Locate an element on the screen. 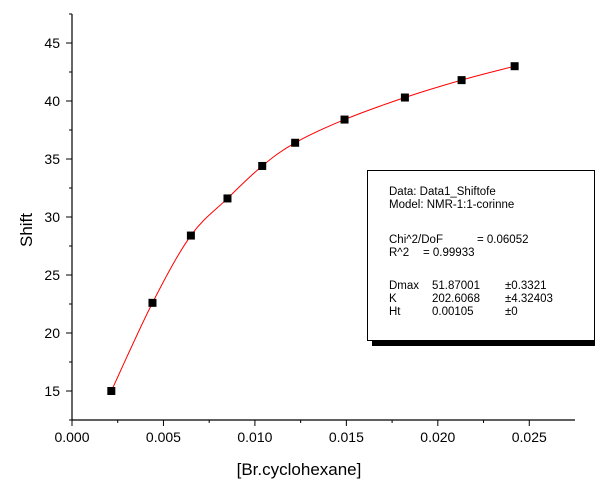 This screenshot has width=595, height=484. y-tick-label: 40 is located at coordinates (52, 101).